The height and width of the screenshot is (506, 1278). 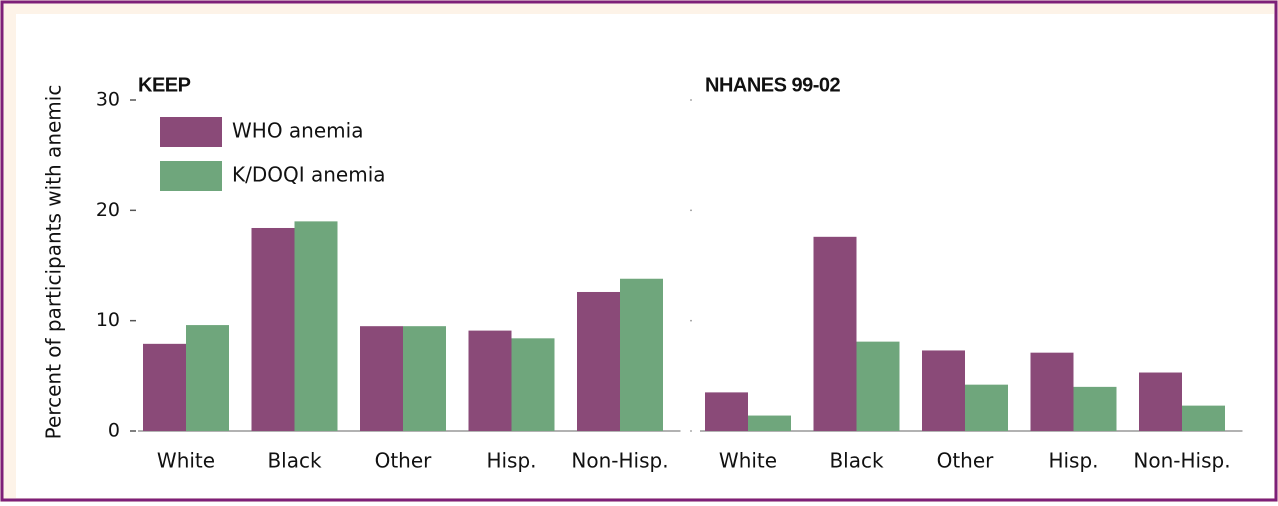 What do you see at coordinates (54, 262) in the screenshot?
I see `y-axis-label: Percent of participants with anemic` at bounding box center [54, 262].